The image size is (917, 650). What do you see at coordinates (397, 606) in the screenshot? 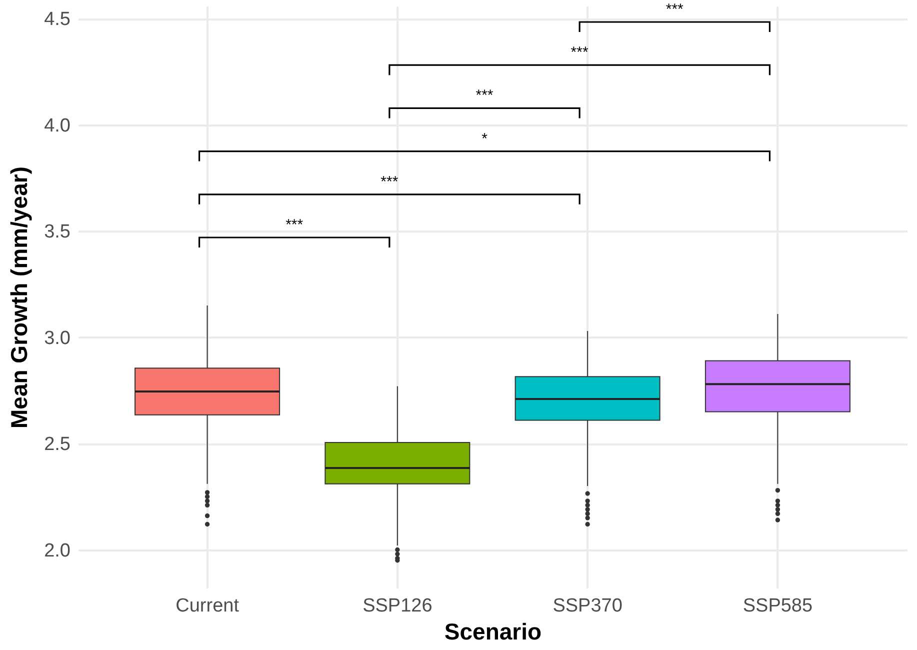
I see `x-tick-label: SSP126` at bounding box center [397, 606].